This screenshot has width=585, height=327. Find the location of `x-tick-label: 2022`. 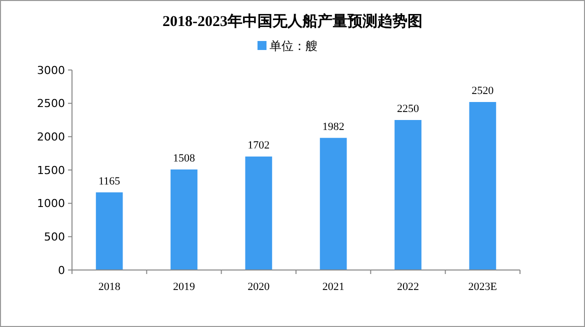

x-tick-label: 2022 is located at coordinates (408, 287).